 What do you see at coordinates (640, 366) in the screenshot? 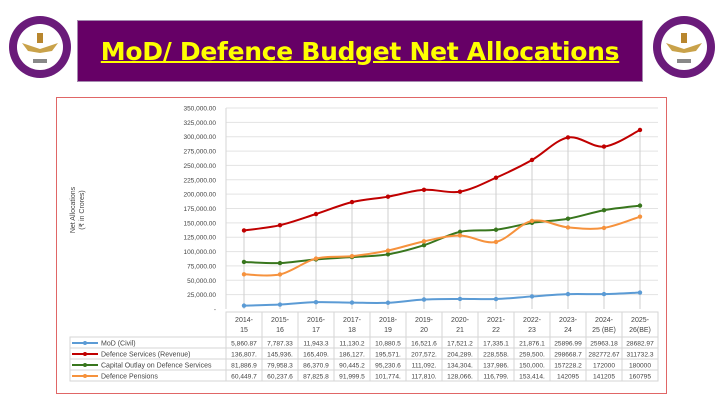
I see `table-cell: 180000` at bounding box center [640, 366].